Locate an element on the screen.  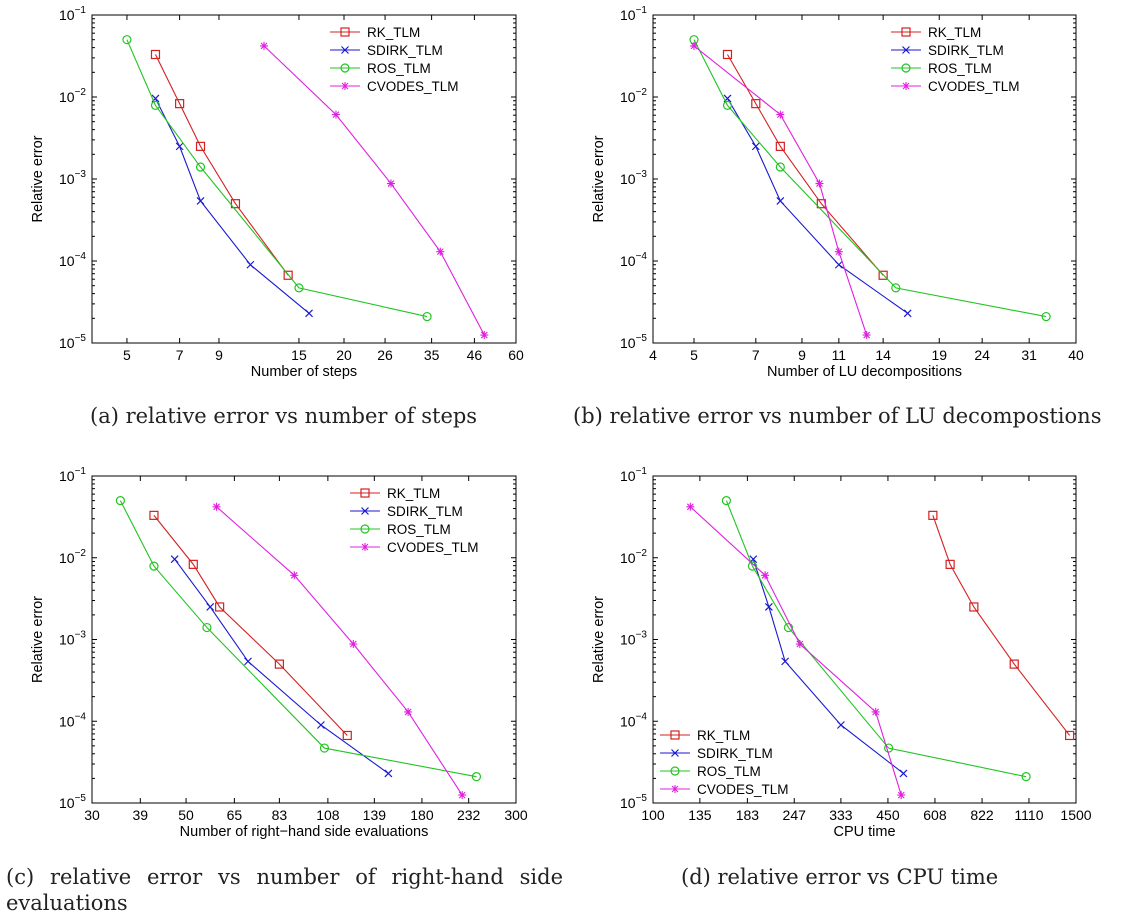
x-tick-label: 24 is located at coordinates (982, 355).